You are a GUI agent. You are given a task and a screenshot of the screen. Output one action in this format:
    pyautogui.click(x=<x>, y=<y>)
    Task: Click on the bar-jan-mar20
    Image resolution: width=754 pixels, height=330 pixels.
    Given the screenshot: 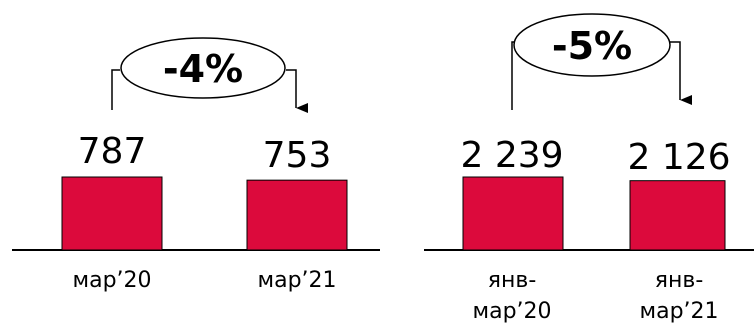 What is the action you would take?
    pyautogui.click(x=513, y=213)
    